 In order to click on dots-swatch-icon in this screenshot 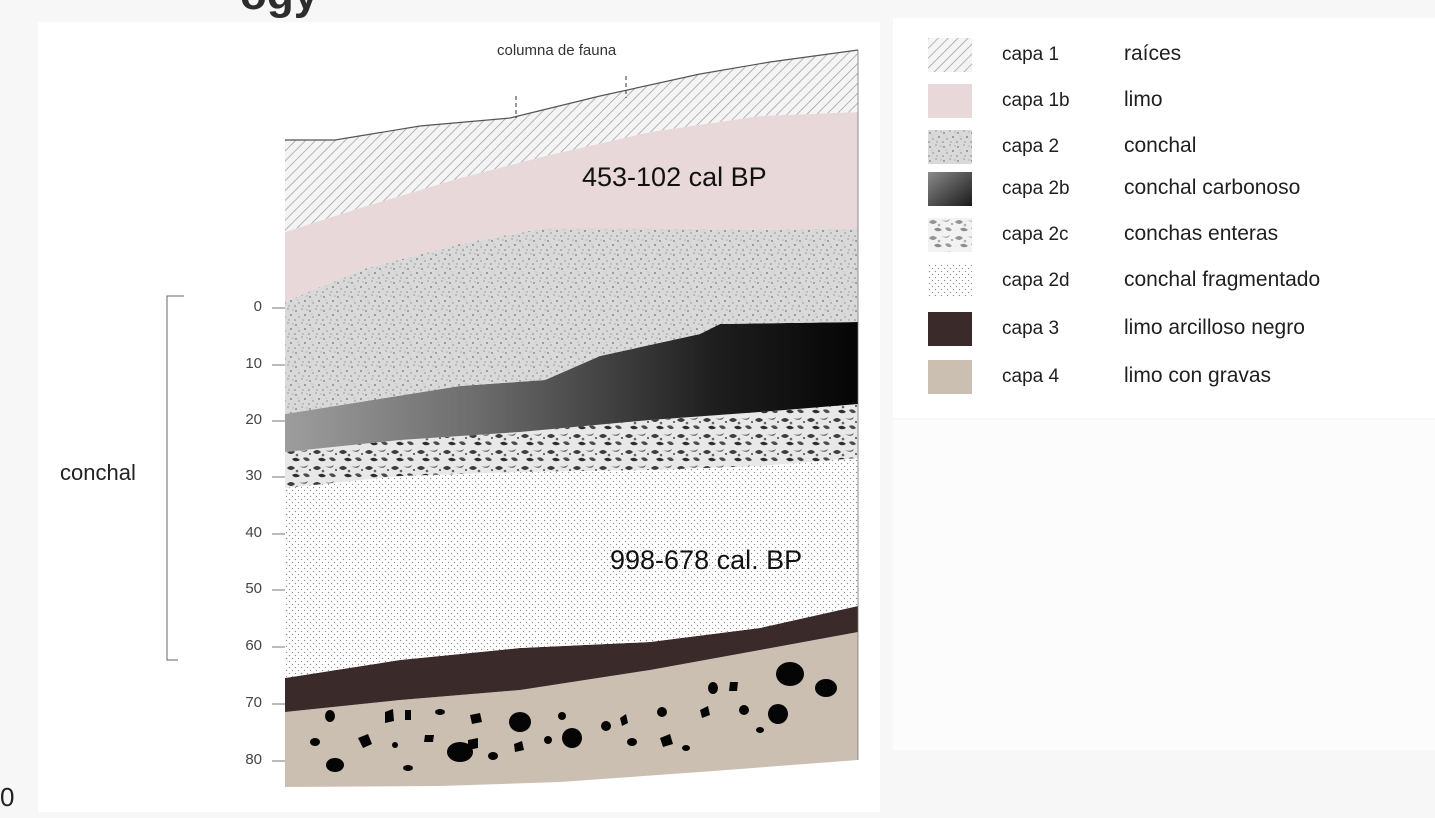, I will do `click(950, 281)`.